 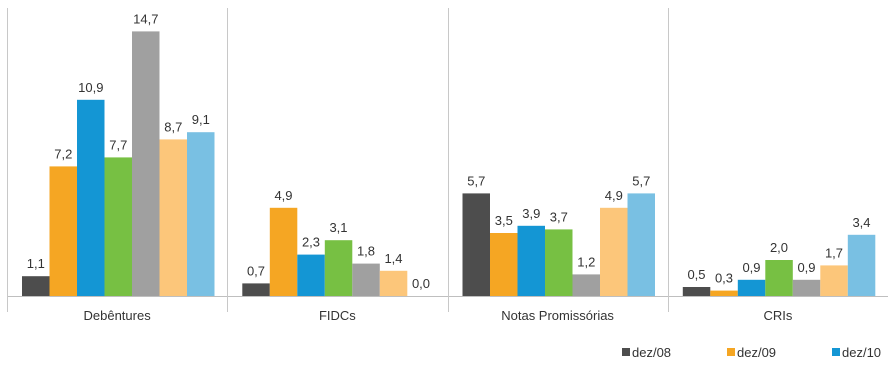 What do you see at coordinates (724, 278) in the screenshot?
I see `value-label: 0,3` at bounding box center [724, 278].